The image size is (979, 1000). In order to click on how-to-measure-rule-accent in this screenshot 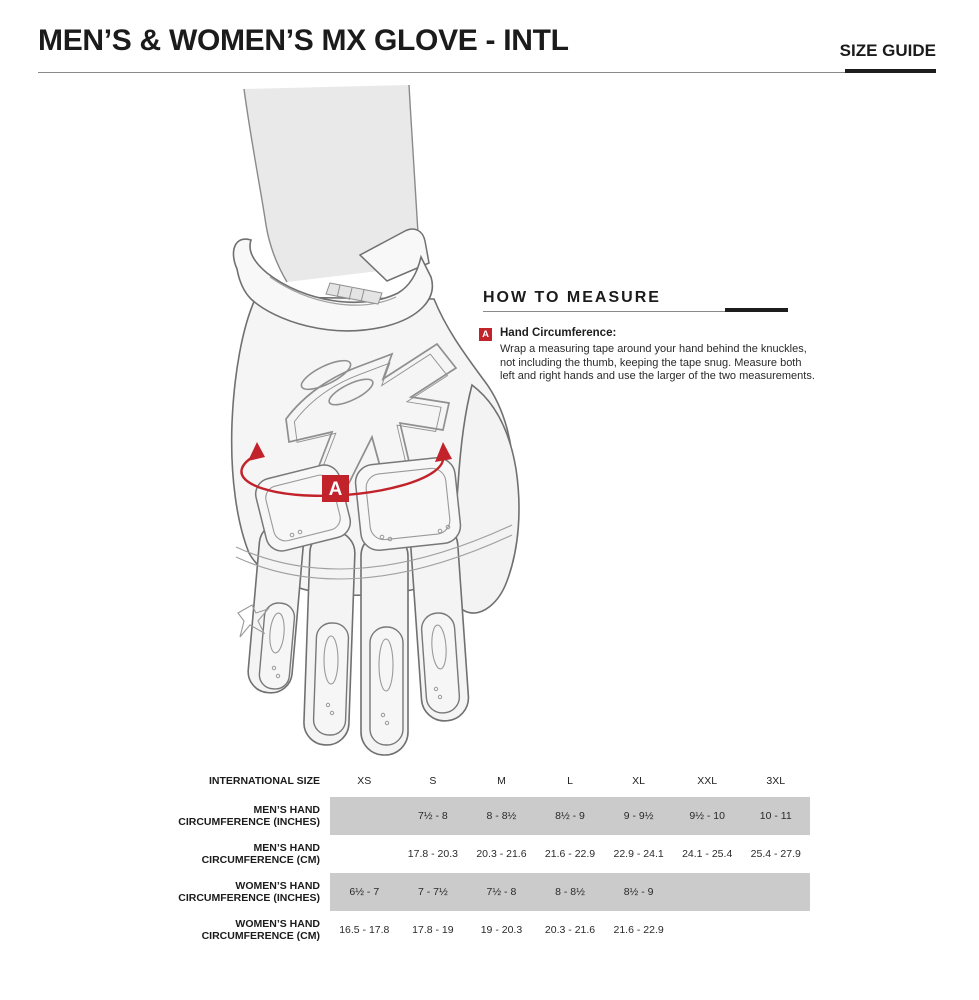, I will do `click(756, 310)`.